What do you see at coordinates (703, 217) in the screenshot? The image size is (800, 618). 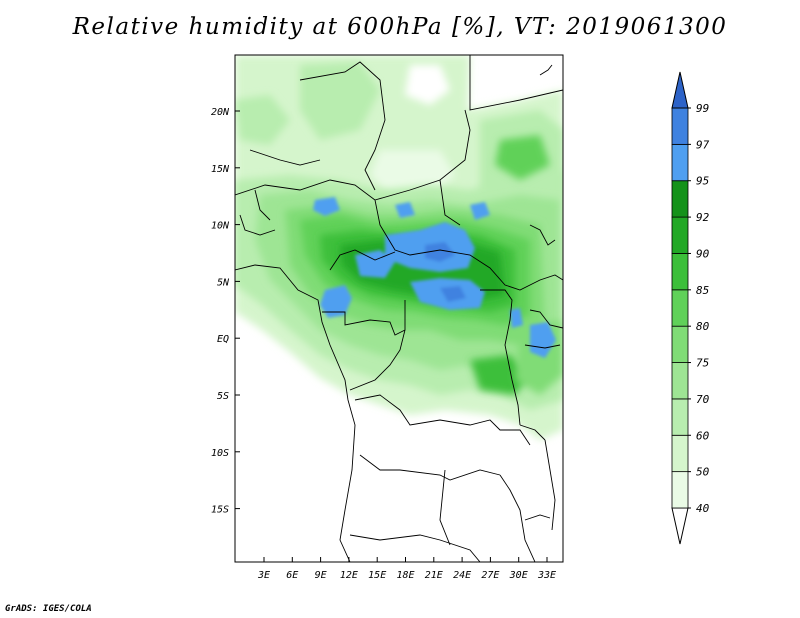 I see `colorbar-label: 92` at bounding box center [703, 217].